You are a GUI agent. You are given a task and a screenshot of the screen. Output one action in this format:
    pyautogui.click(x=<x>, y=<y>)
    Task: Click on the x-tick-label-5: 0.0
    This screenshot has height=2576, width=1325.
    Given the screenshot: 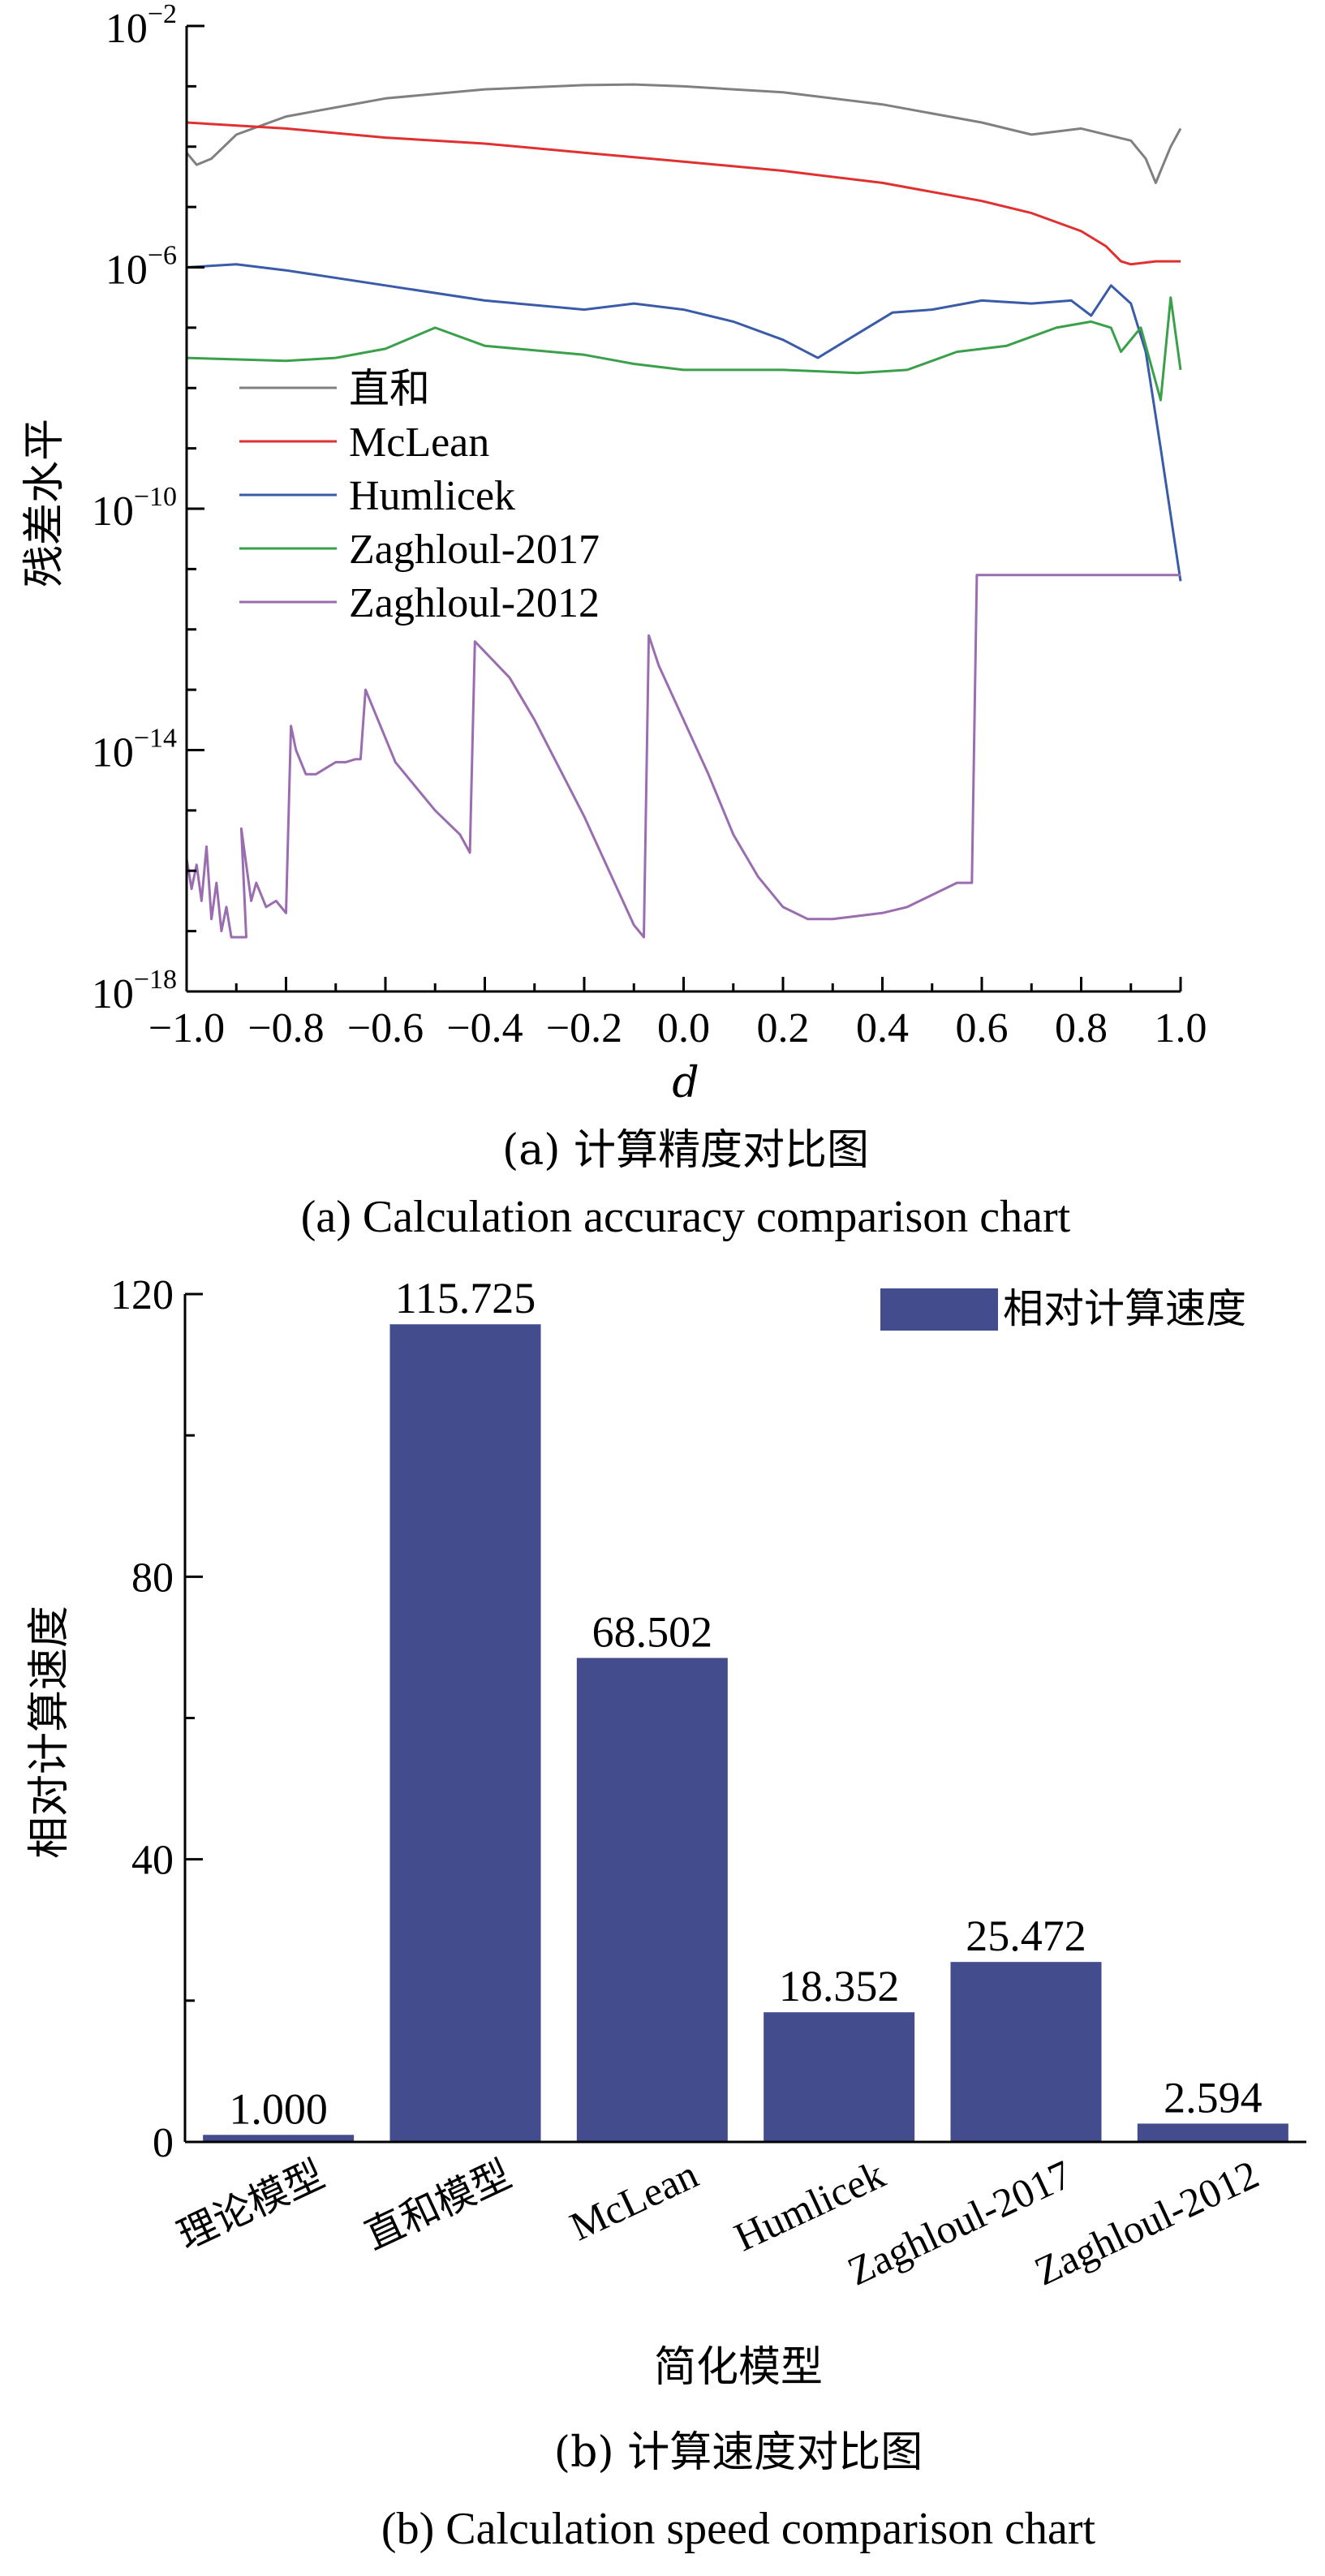 What is the action you would take?
    pyautogui.click(x=683, y=1028)
    